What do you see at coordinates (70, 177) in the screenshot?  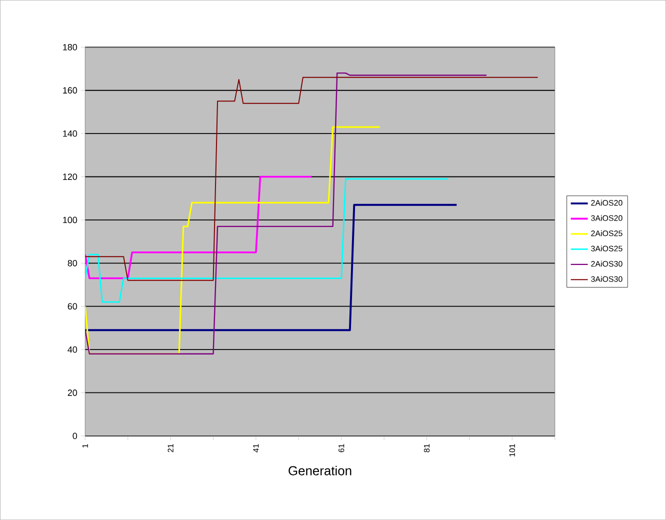 I see `y-tick-label: 120` at bounding box center [70, 177].